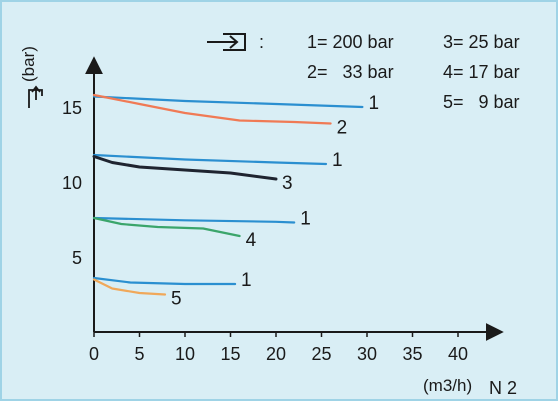 The image size is (558, 403). Describe the element at coordinates (481, 42) in the screenshot. I see `legend-entry-3: 3= 25 bar` at that location.